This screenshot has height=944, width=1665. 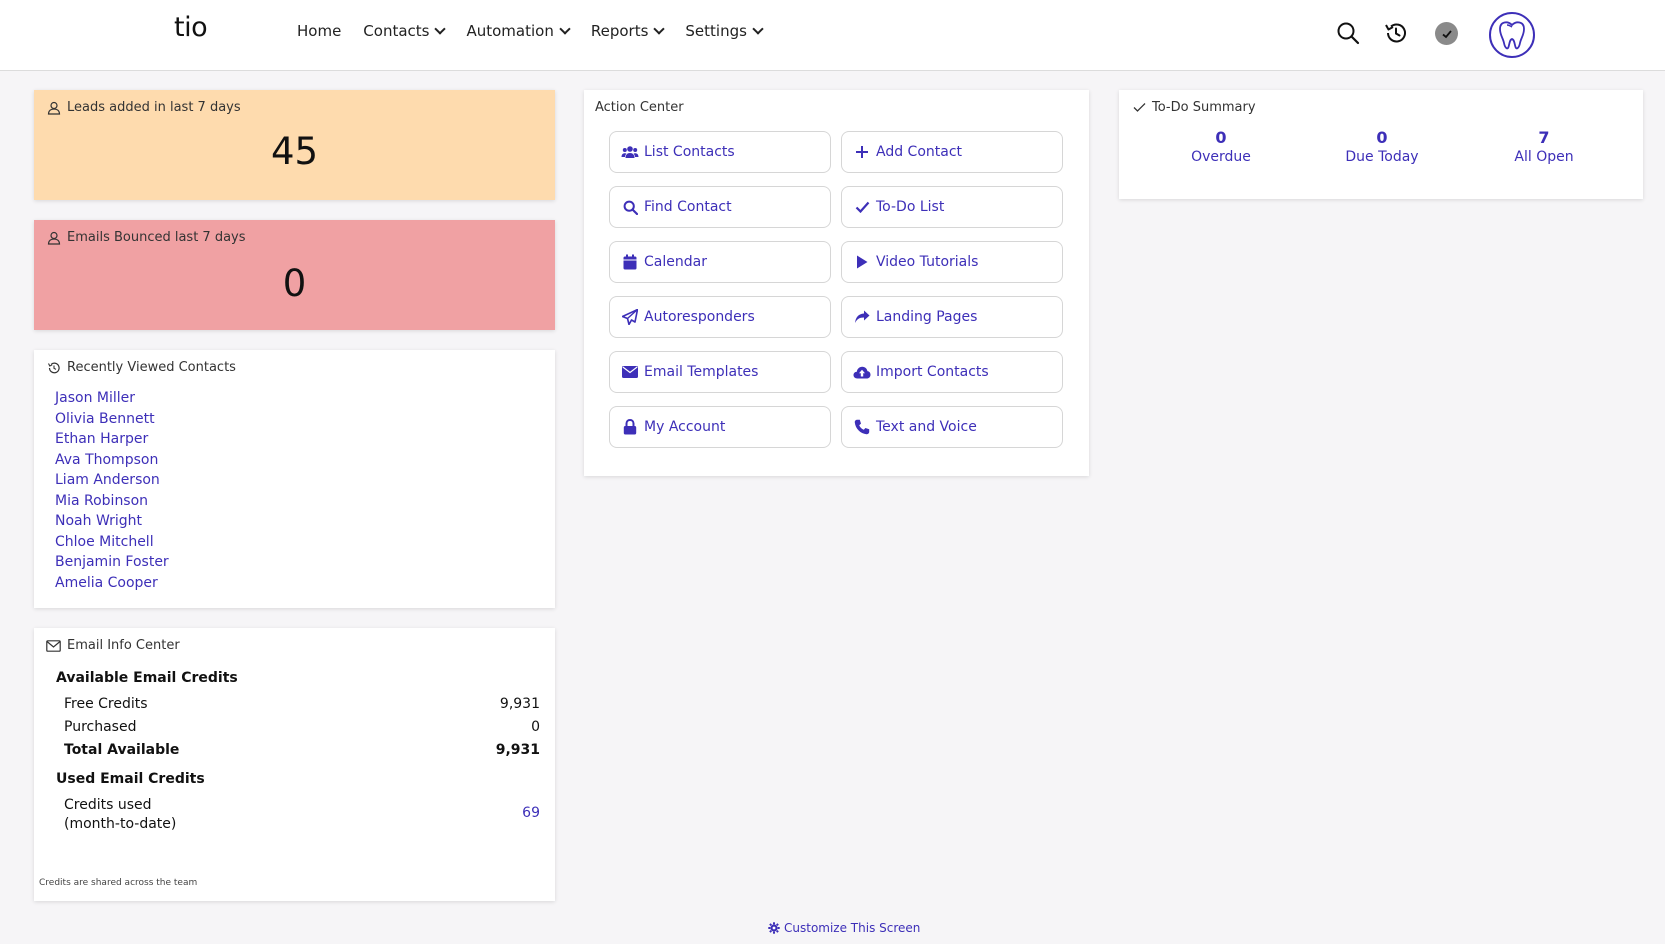 What do you see at coordinates (396, 31) in the screenshot?
I see `nav-contacts-label: Contacts` at bounding box center [396, 31].